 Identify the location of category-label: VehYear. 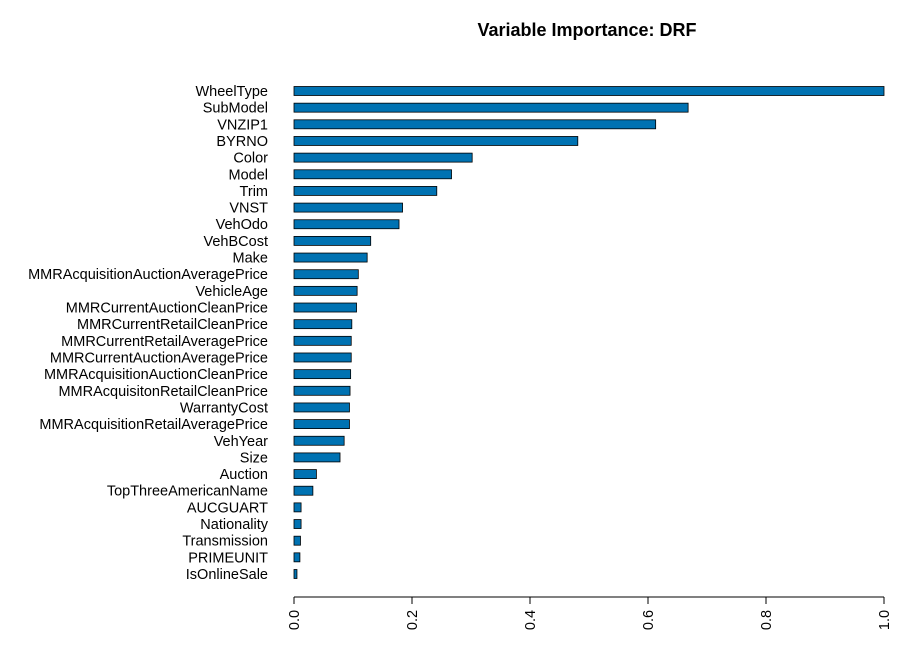
(241, 442).